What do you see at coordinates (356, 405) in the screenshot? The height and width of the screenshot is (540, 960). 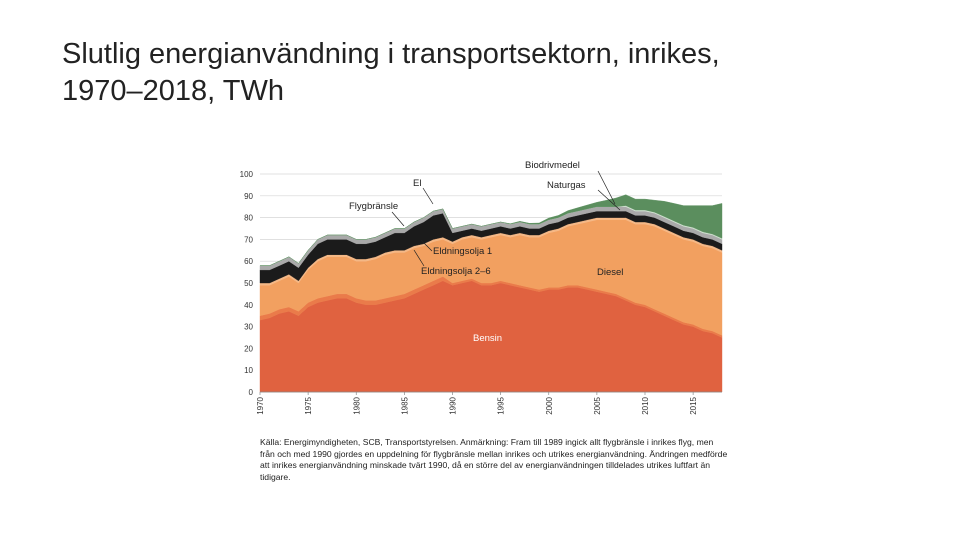 I see `x-tick-label: 1980` at bounding box center [356, 405].